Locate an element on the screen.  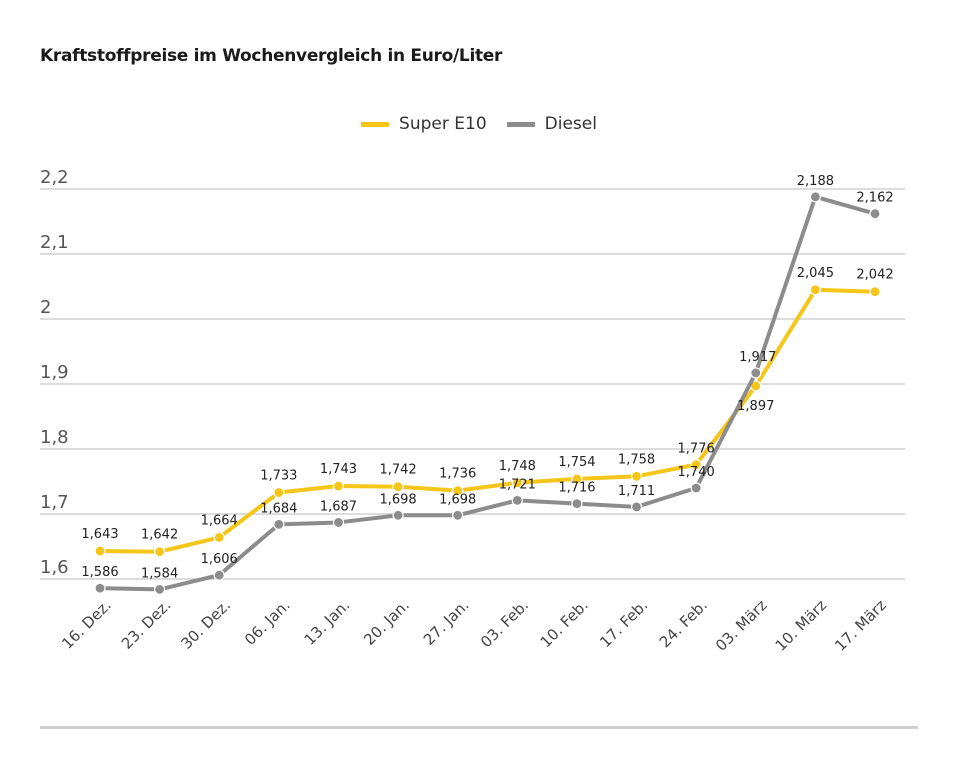
data-label-diesel: 1,584 is located at coordinates (159, 573).